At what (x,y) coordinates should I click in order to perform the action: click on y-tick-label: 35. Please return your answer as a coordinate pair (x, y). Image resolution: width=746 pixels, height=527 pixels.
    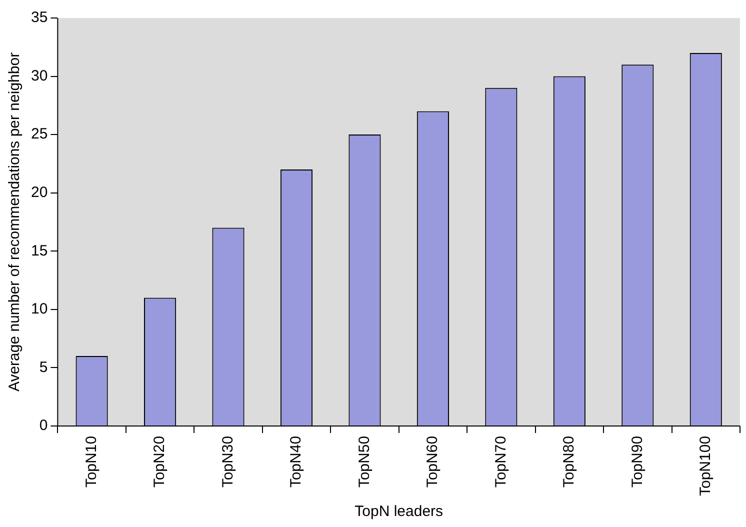
    Looking at the image, I should click on (39, 17).